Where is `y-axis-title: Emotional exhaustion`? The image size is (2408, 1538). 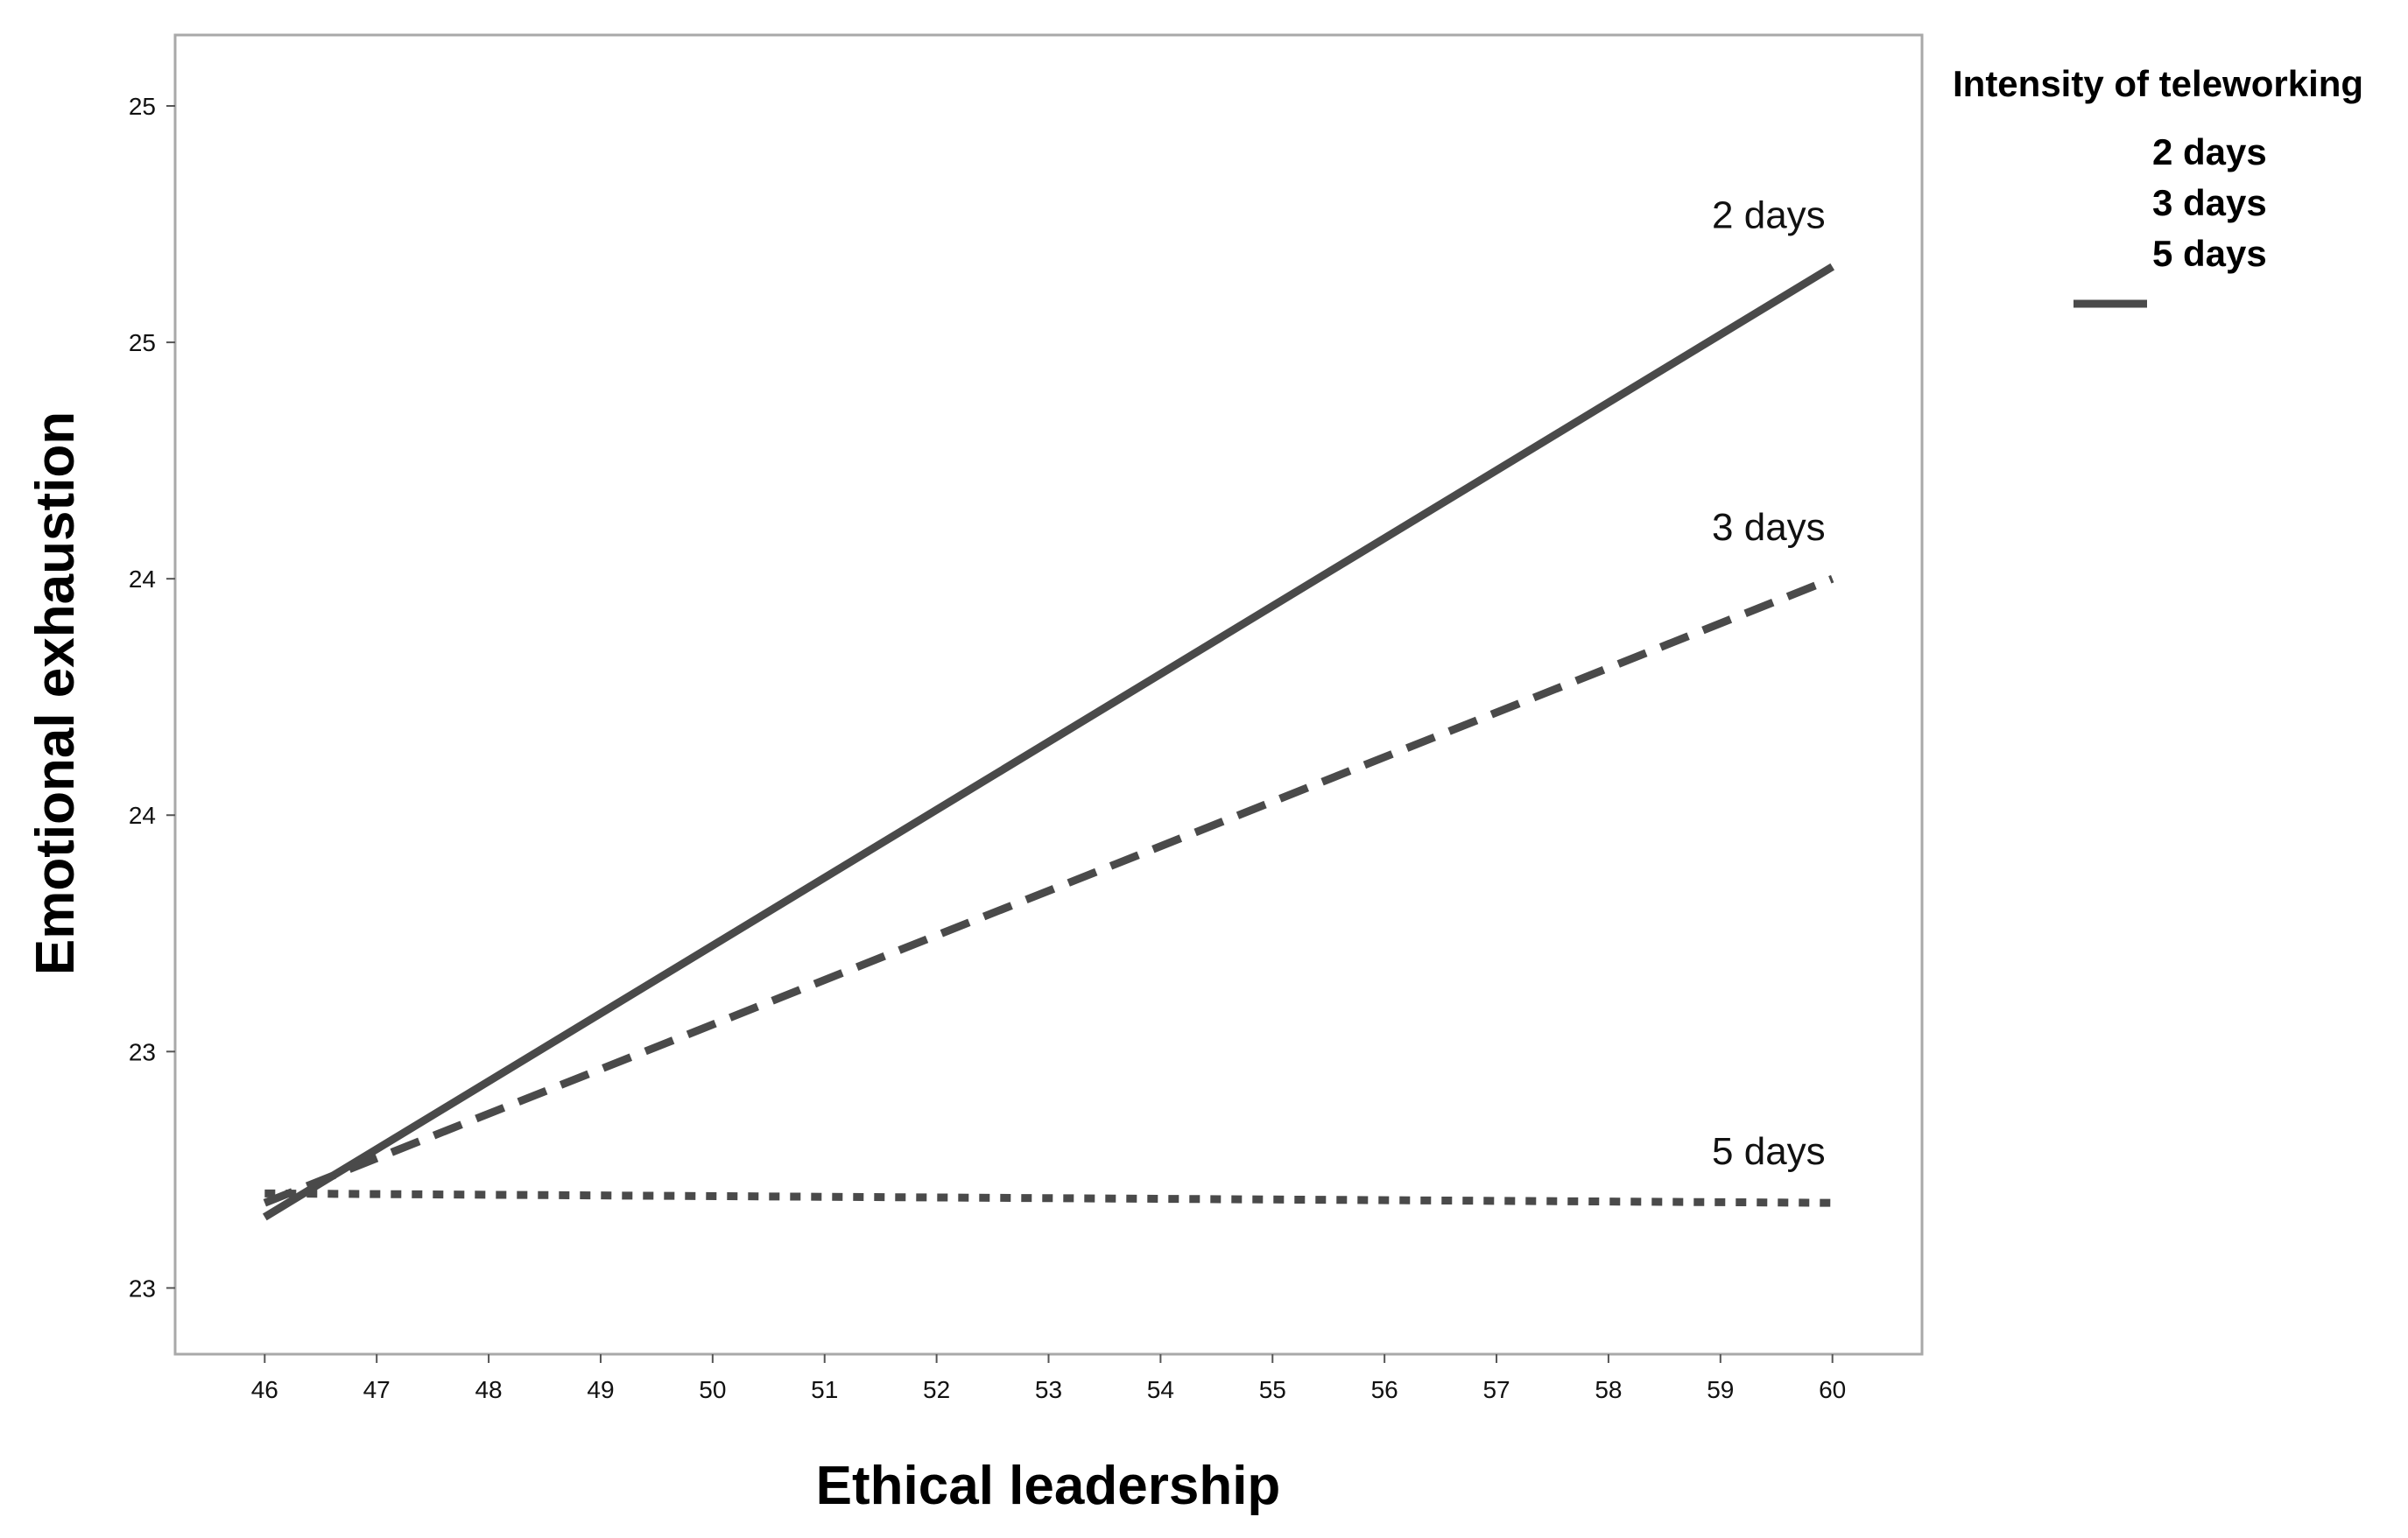
y-axis-title: Emotional exhaustion is located at coordinates (55, 693).